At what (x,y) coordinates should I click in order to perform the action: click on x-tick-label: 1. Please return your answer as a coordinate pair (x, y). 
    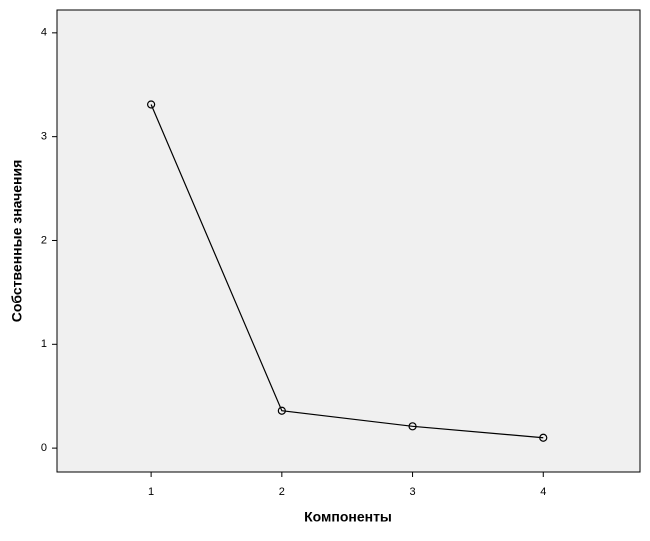
    Looking at the image, I should click on (151, 492).